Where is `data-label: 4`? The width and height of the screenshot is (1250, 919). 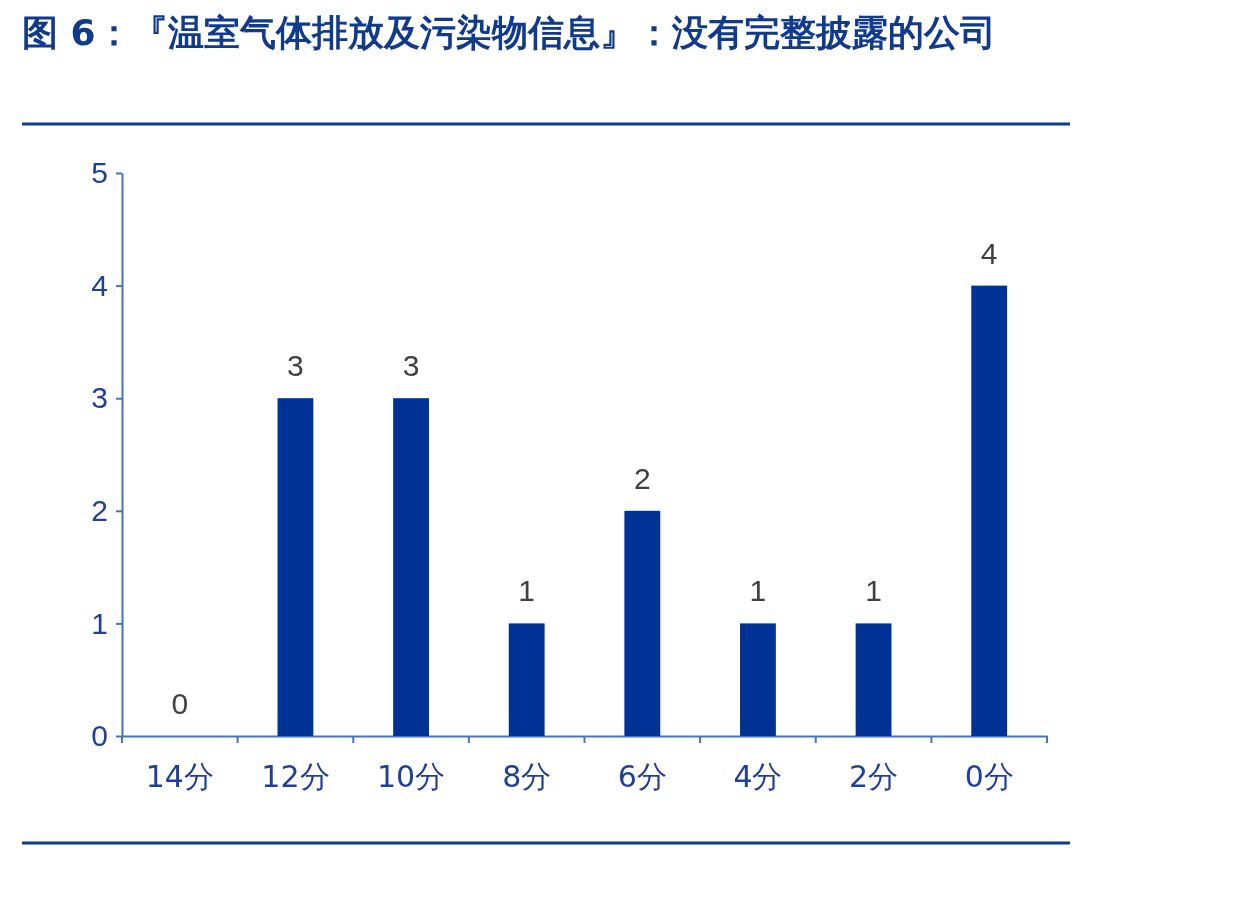
data-label: 4 is located at coordinates (989, 253).